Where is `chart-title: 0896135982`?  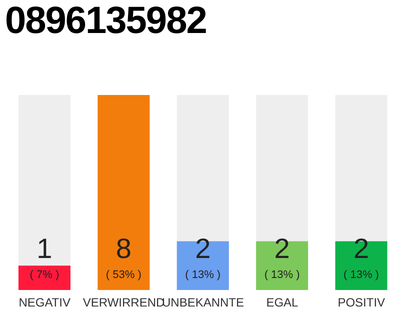
chart-title: 0896135982 is located at coordinates (105, 21).